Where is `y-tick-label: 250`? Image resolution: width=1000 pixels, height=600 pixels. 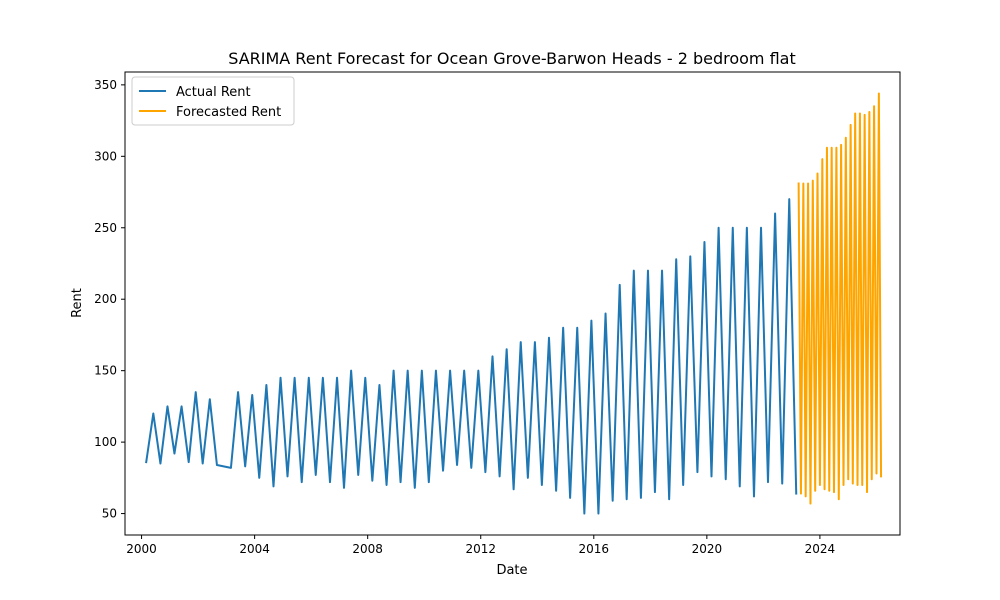
y-tick-label: 250 is located at coordinates (105, 228).